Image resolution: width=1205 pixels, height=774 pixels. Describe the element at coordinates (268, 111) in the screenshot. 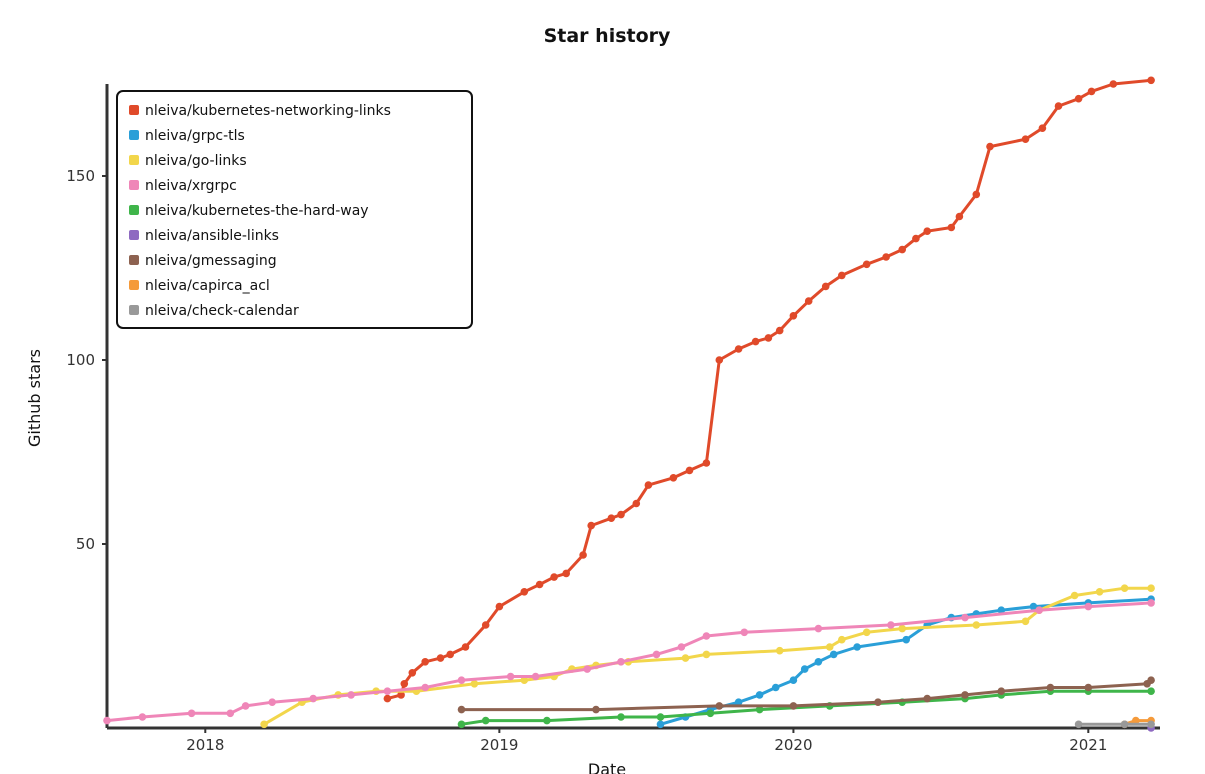

I see `legend-label: nleiva/kubernetes-networking-links` at that location.